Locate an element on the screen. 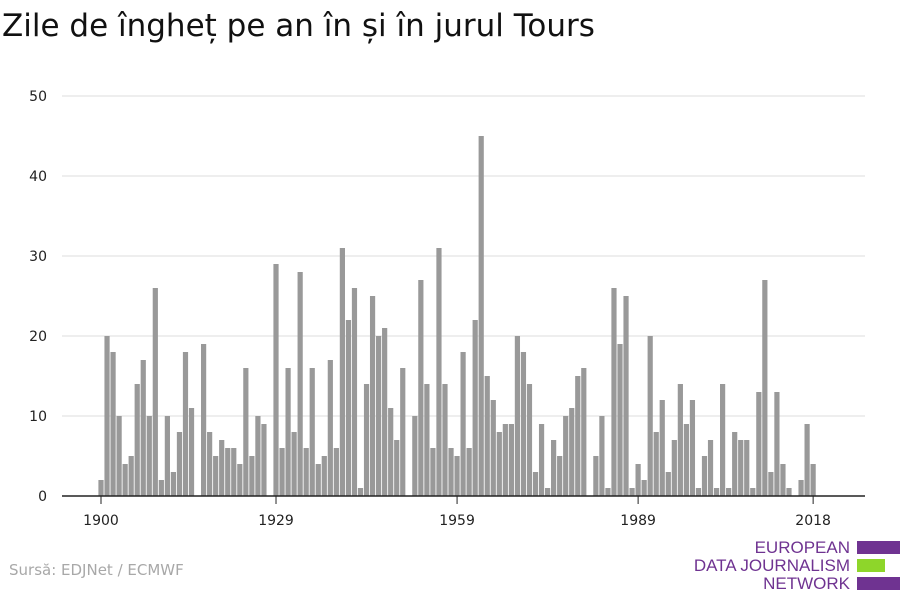 Image resolution: width=900 pixels, height=600 pixels. bar-1971 is located at coordinates (529, 440).